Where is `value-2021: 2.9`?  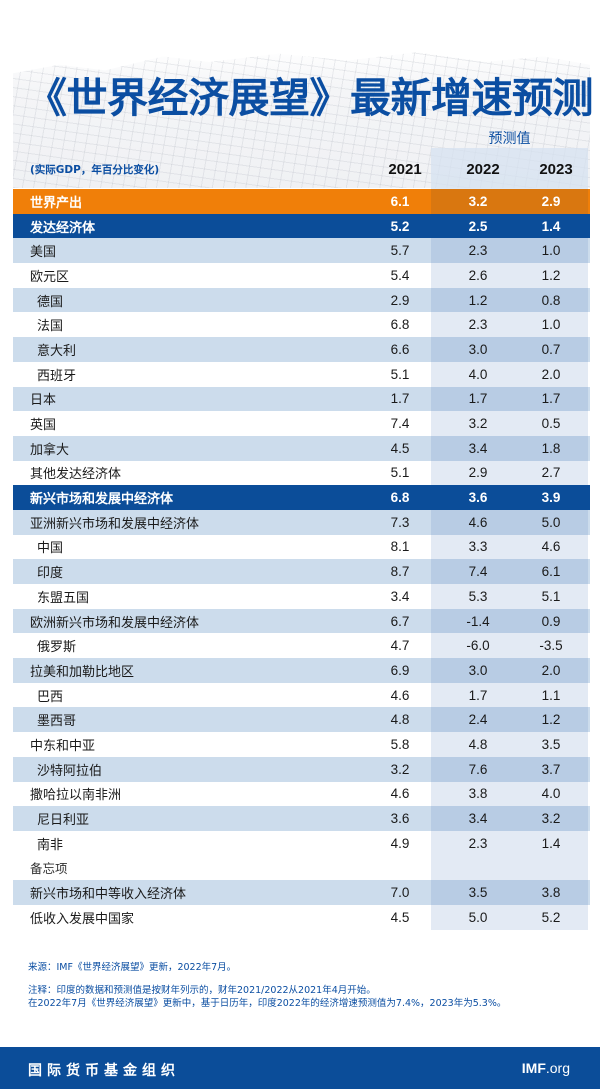 value-2021: 2.9 is located at coordinates (400, 300).